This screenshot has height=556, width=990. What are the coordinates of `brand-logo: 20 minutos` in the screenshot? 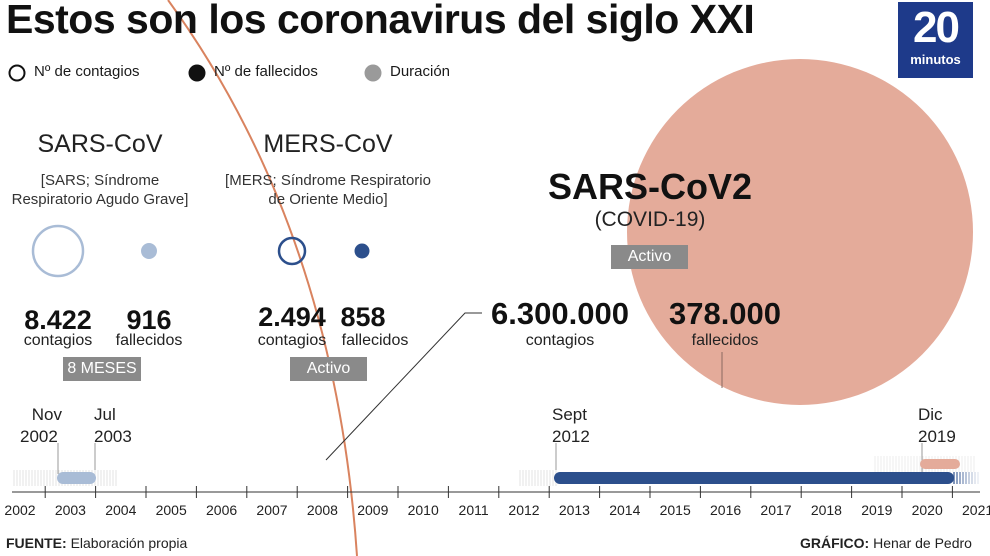 It's located at (935, 40).